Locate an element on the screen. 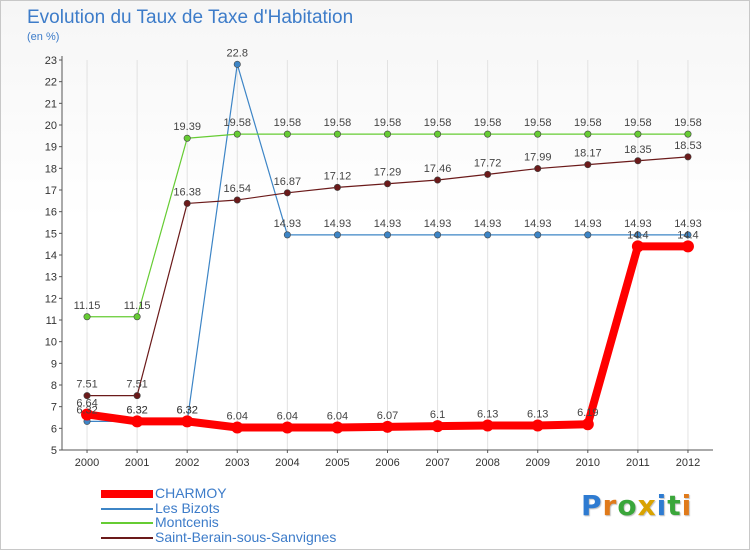  x-tick-label: 2009 is located at coordinates (537, 463).